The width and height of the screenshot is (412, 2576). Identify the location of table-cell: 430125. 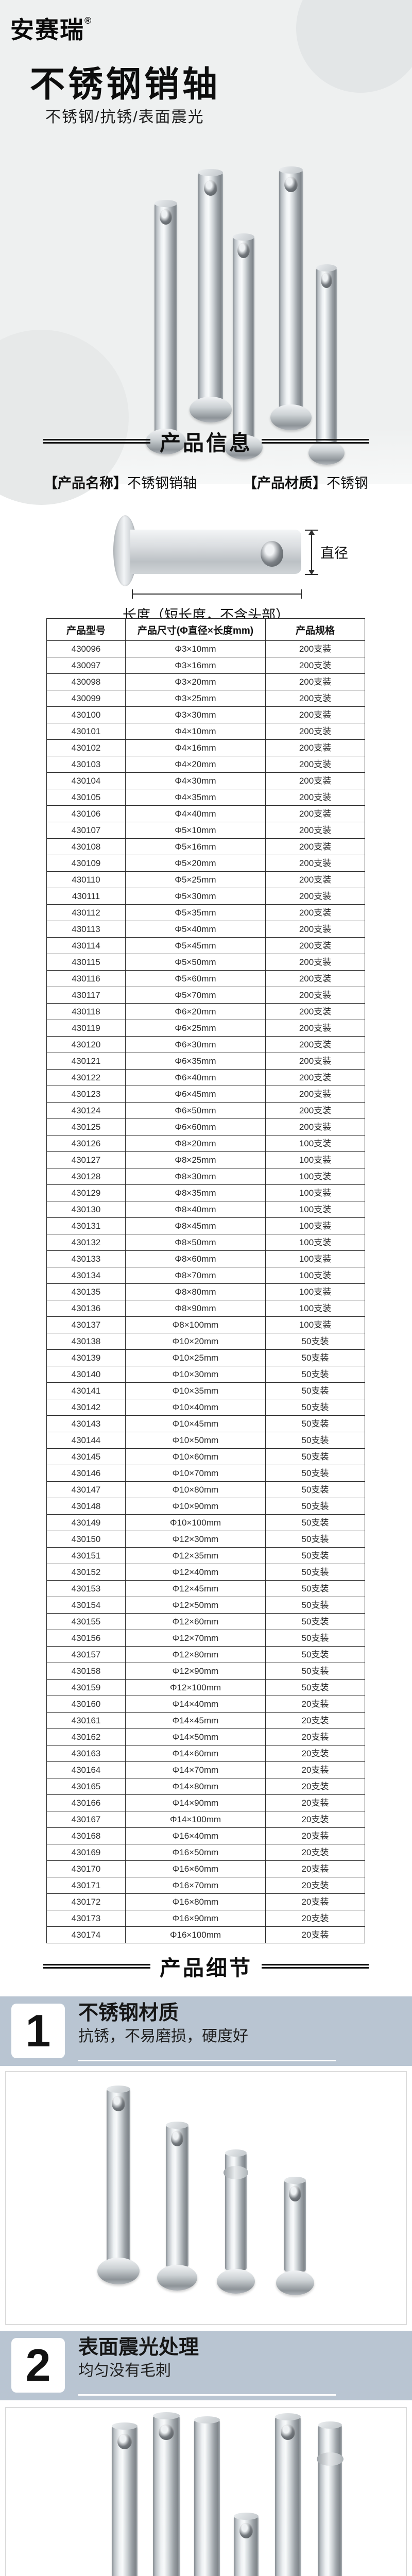
(86, 1127).